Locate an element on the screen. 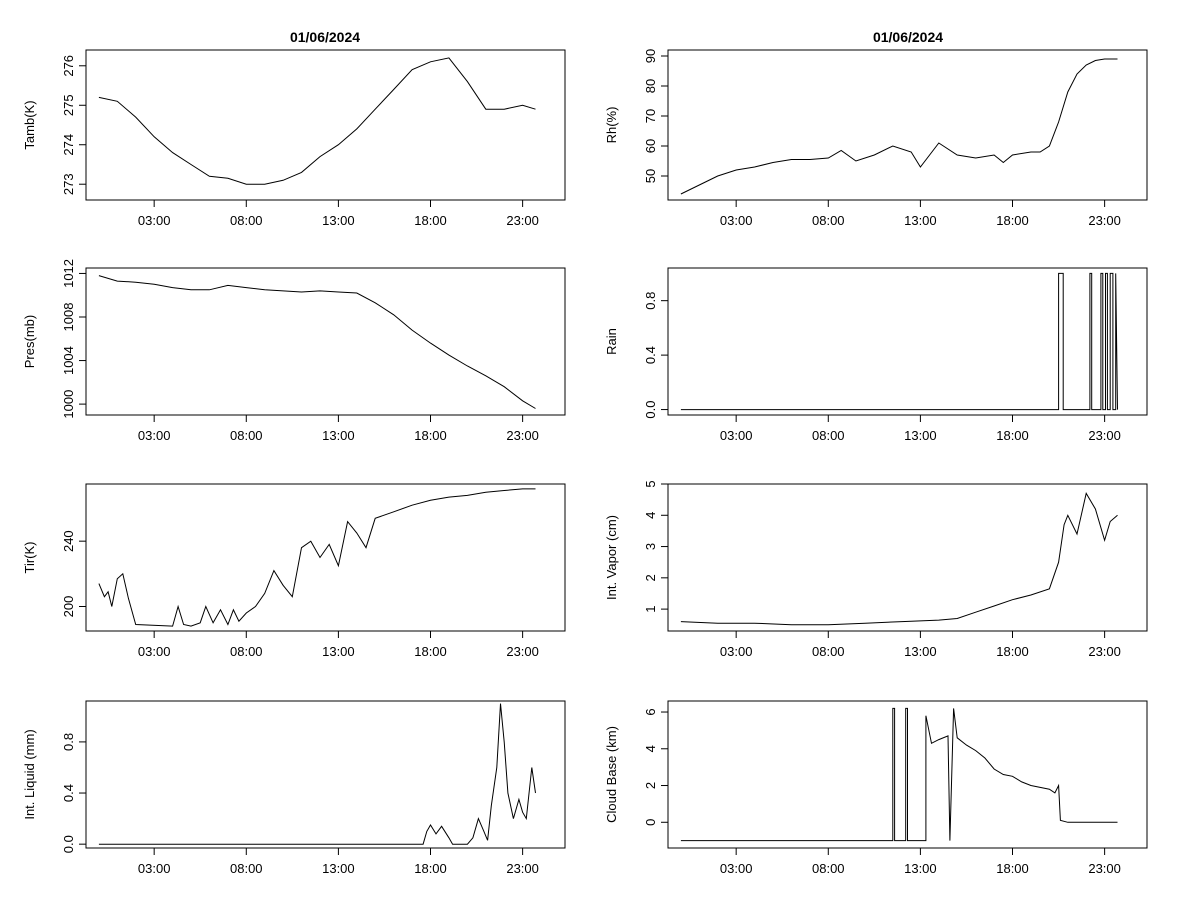 The height and width of the screenshot is (900, 1200). y-tick-label: 50 is located at coordinates (650, 176).